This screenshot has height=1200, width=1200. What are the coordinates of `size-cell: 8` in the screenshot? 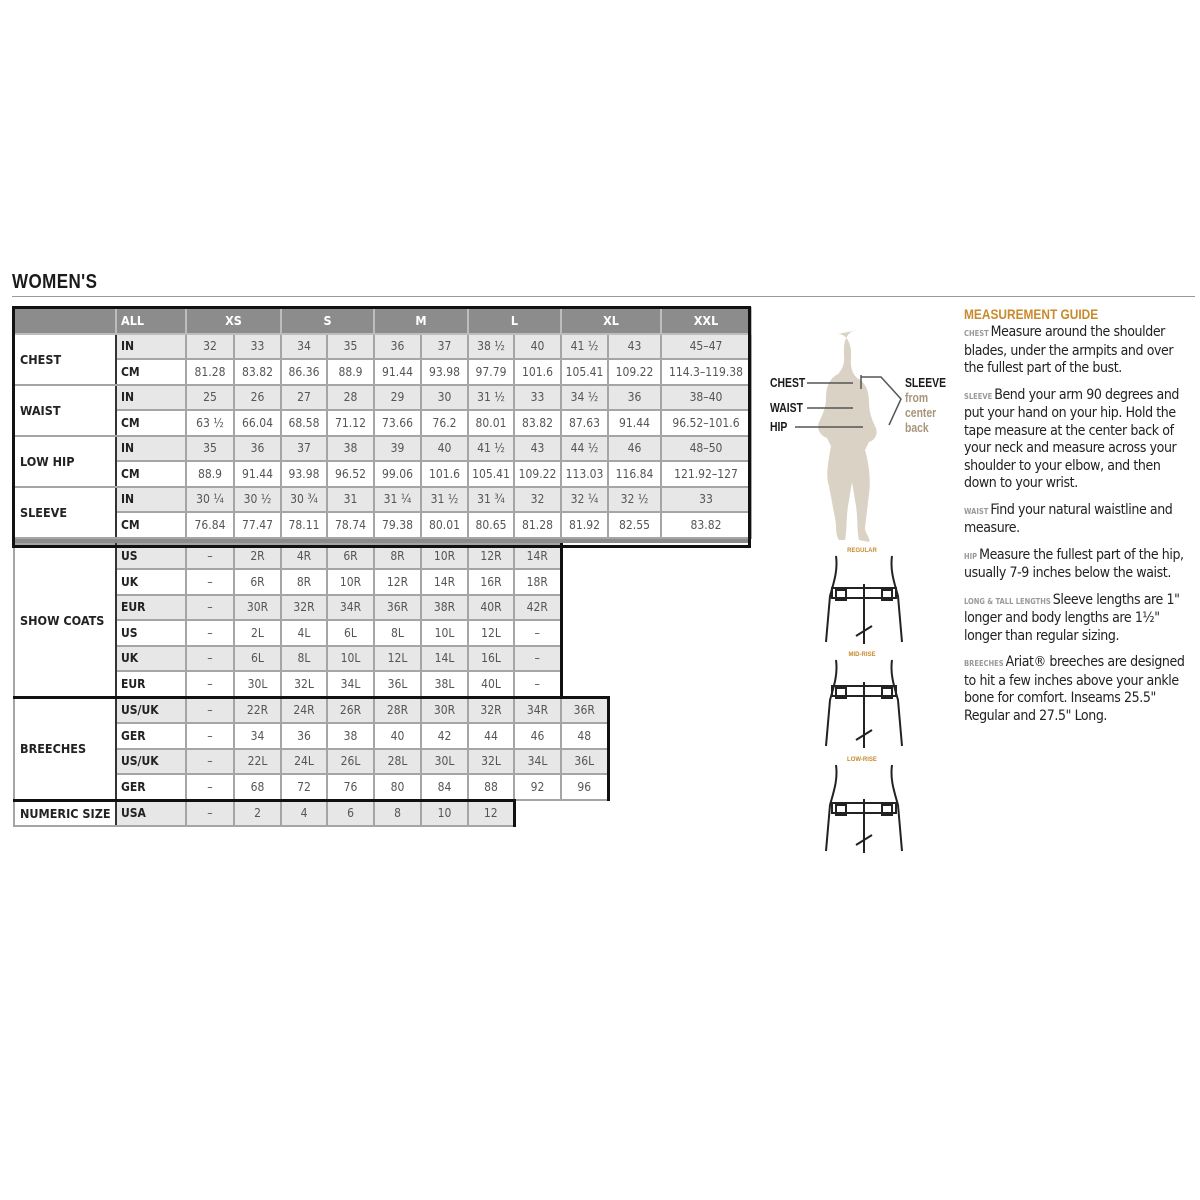 It's located at (397, 812).